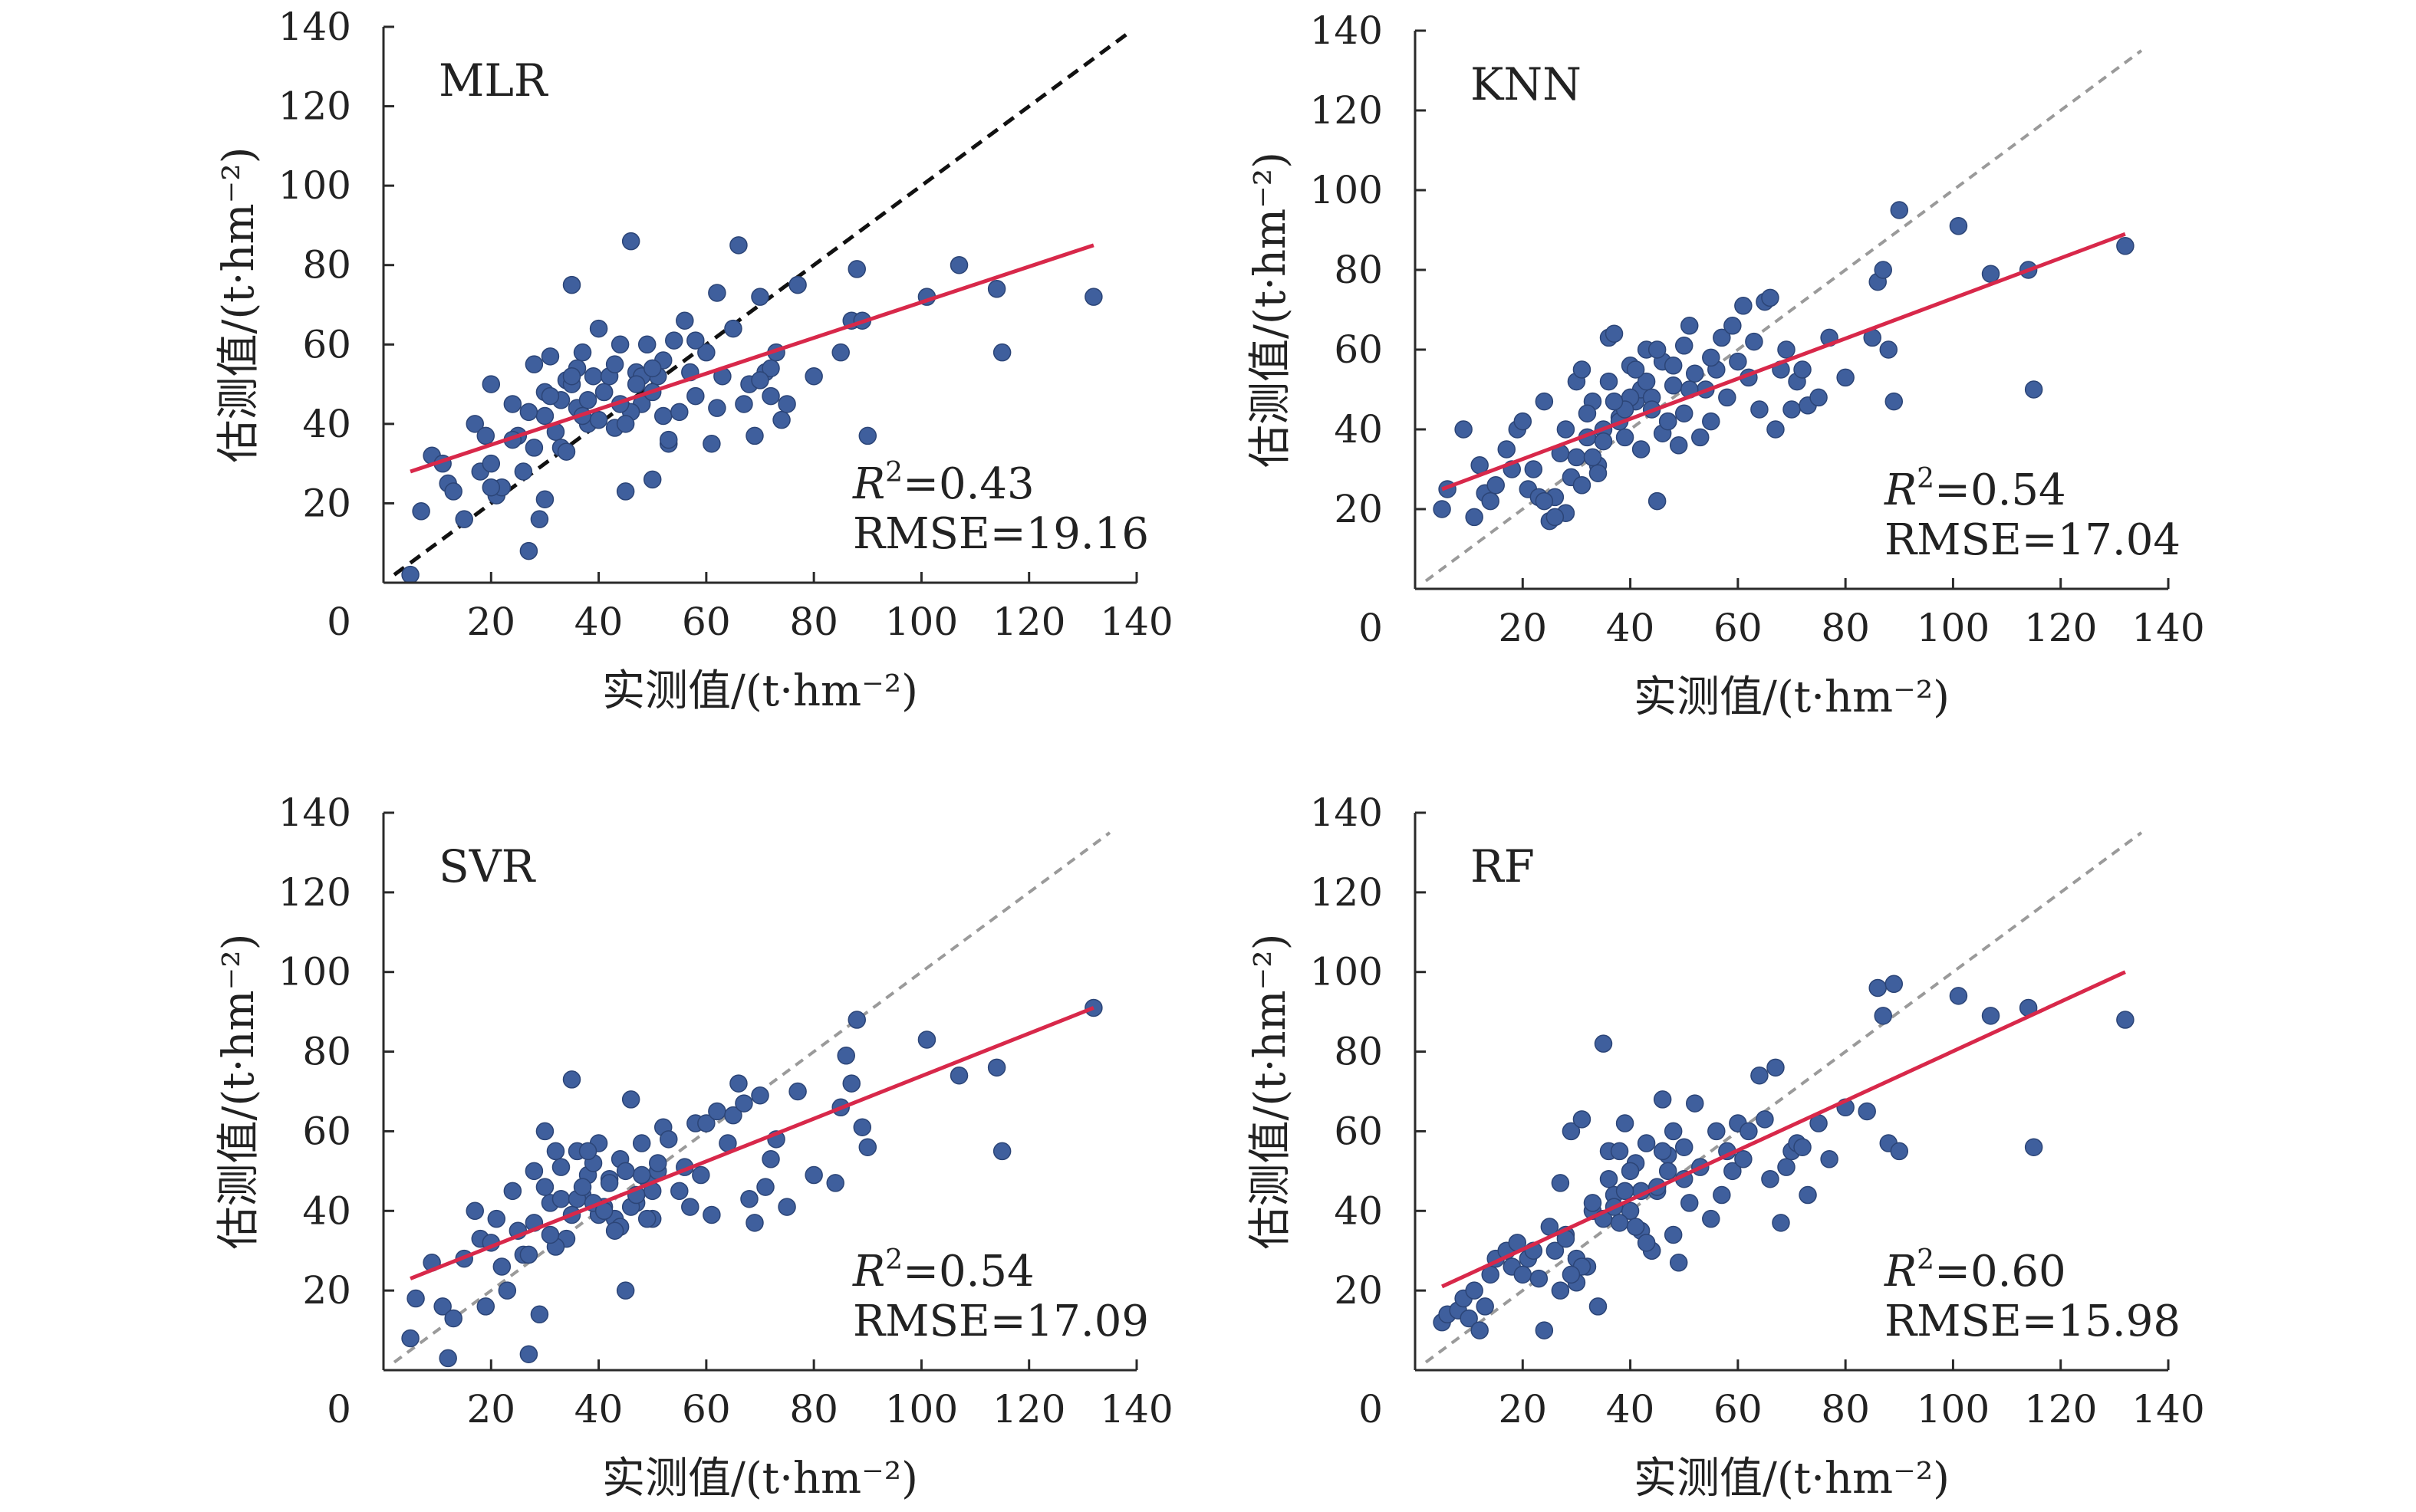 The height and width of the screenshot is (1512, 2416). I want to click on rf-x-tick-label: 100, so click(1953, 1409).